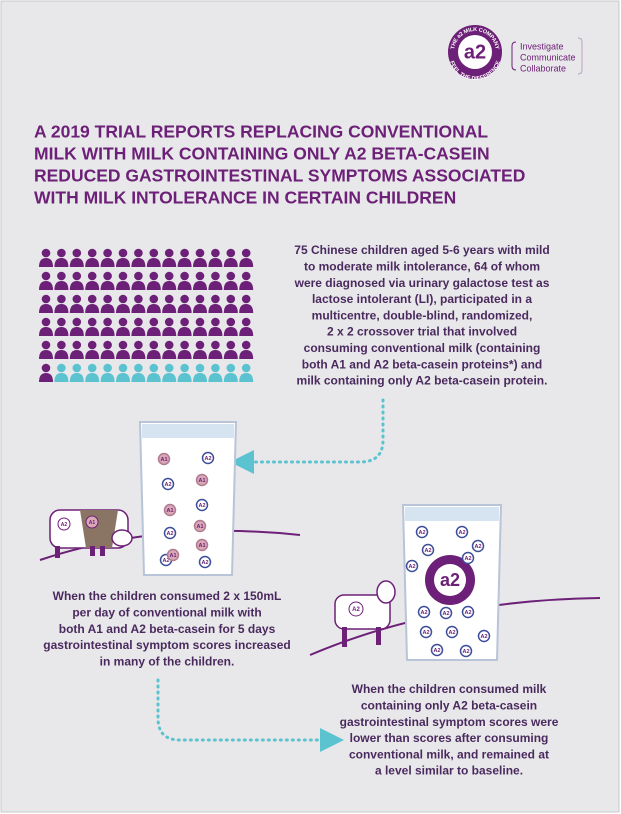 The image size is (621, 814). I want to click on cow, so click(91, 533).